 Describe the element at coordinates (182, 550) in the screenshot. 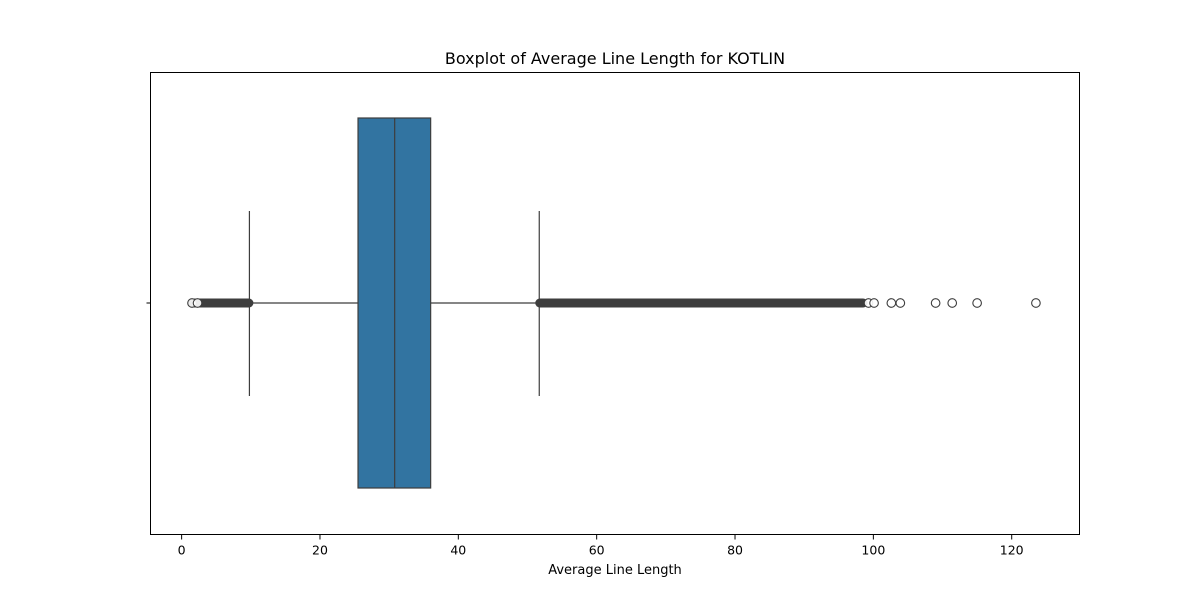

I see `x-tick-label: 0` at that location.